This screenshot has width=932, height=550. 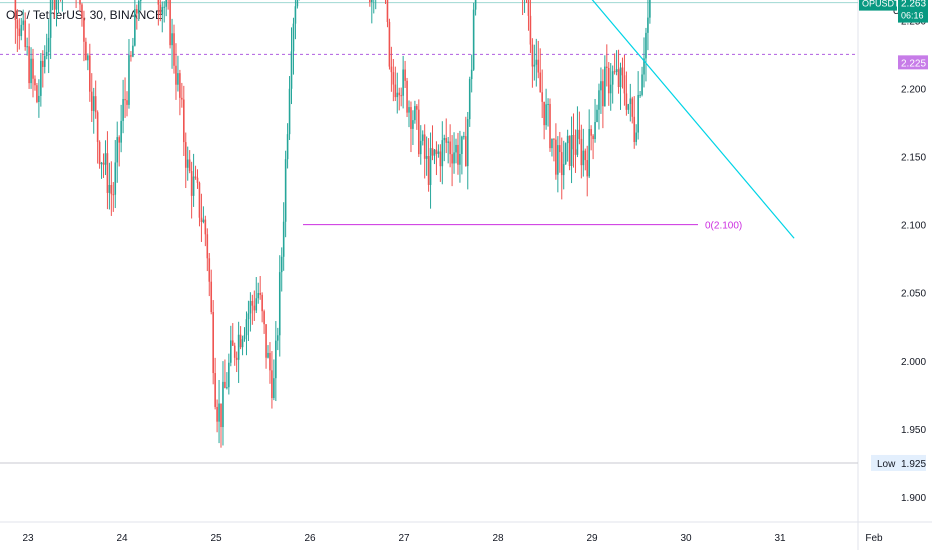 I want to click on x-tick-label: 29, so click(x=592, y=538).